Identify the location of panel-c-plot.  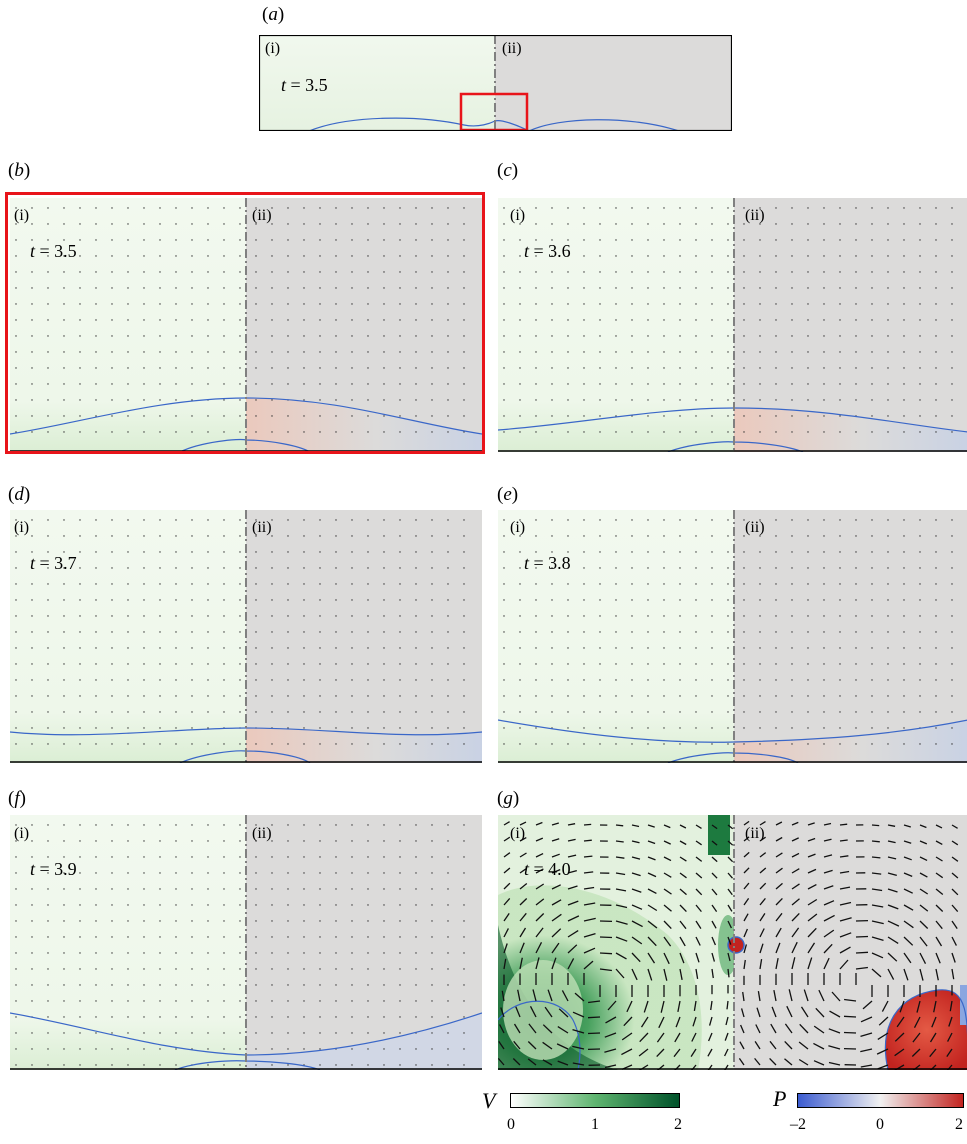
(732, 325).